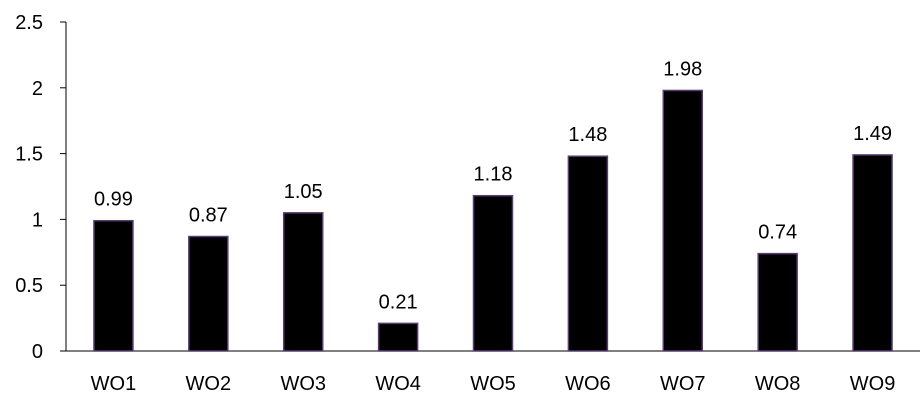 This screenshot has width=920, height=396. Describe the element at coordinates (493, 384) in the screenshot. I see `x-tick-label: WO5` at that location.